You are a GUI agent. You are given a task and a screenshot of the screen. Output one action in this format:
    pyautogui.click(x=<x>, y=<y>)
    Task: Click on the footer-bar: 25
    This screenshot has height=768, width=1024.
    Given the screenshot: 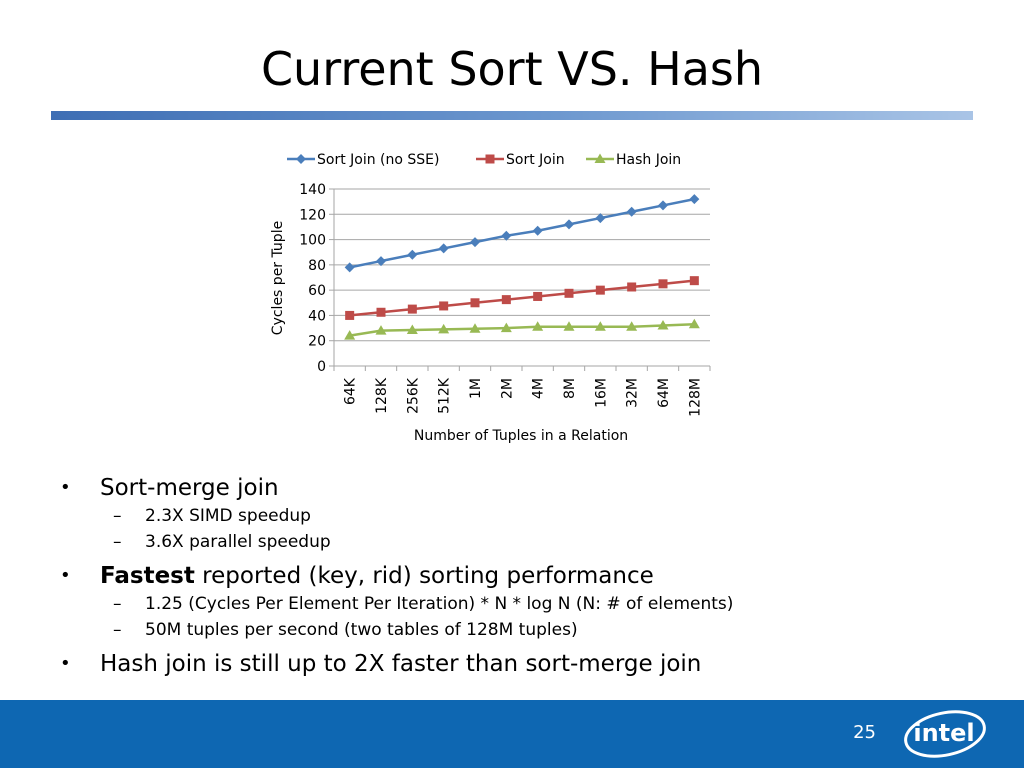 What is the action you would take?
    pyautogui.click(x=512, y=734)
    